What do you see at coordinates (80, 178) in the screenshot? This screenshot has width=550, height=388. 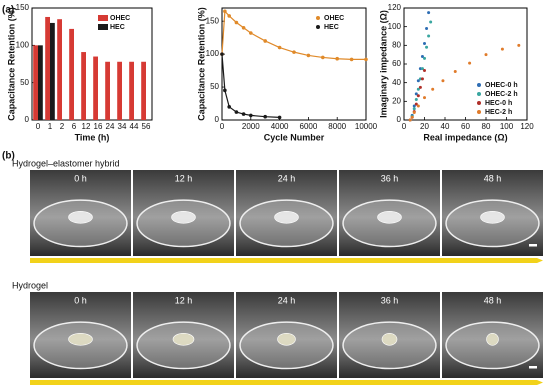 I see `time-label: 0 h` at bounding box center [80, 178].